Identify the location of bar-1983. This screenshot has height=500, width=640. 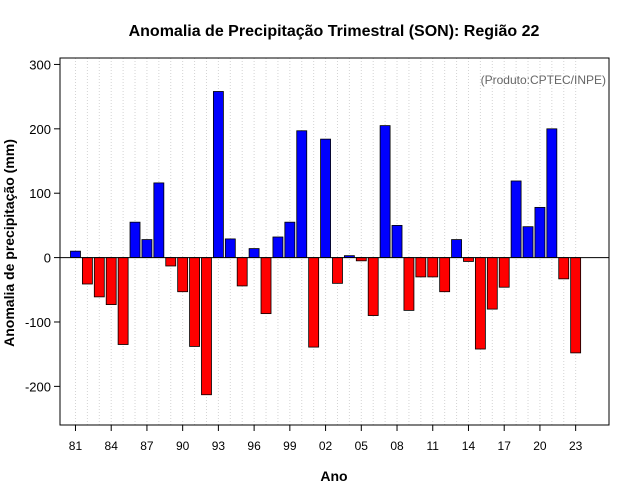
(99, 277).